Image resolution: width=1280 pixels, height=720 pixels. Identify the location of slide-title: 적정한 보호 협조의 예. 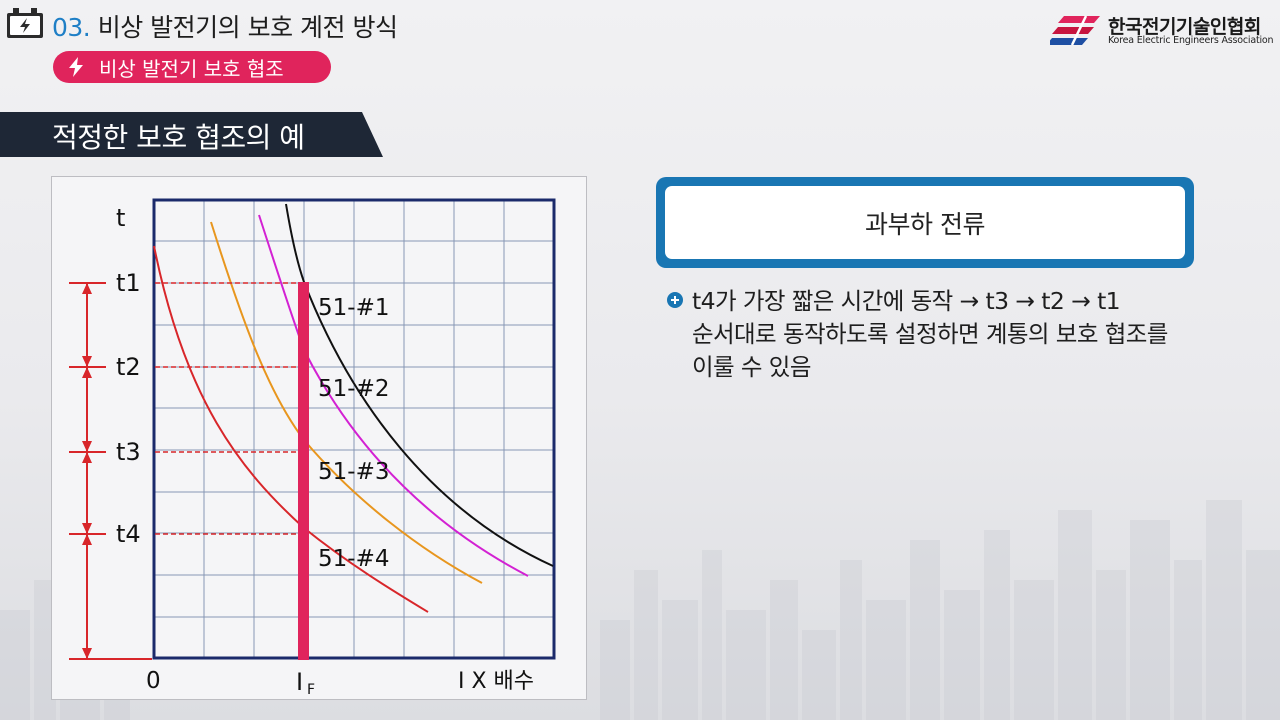
(178, 137).